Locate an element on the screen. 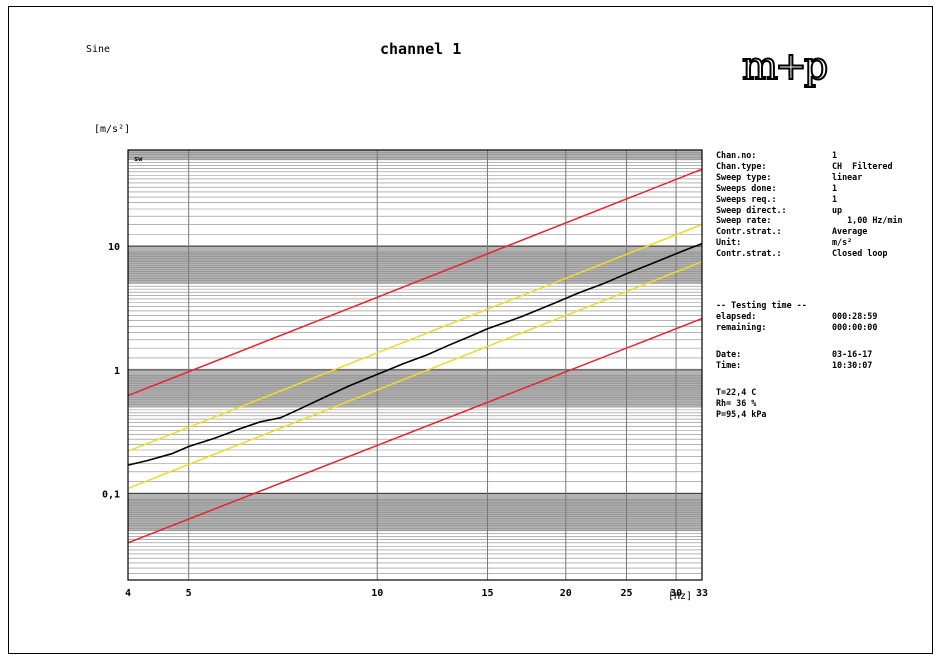  info-value: 1,00 Hz/min is located at coordinates (867, 220).